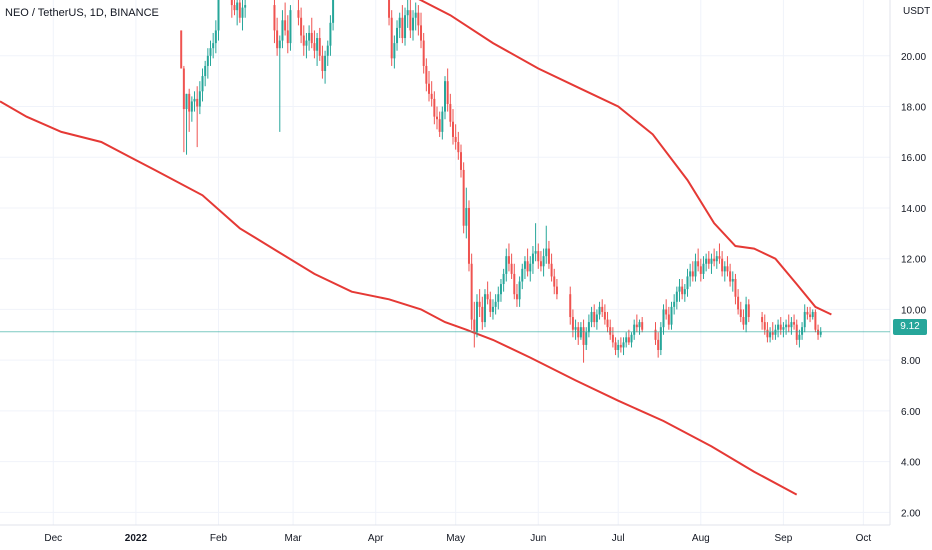 The height and width of the screenshot is (550, 932). I want to click on price-axis-tick-label: 18.00, so click(913, 108).